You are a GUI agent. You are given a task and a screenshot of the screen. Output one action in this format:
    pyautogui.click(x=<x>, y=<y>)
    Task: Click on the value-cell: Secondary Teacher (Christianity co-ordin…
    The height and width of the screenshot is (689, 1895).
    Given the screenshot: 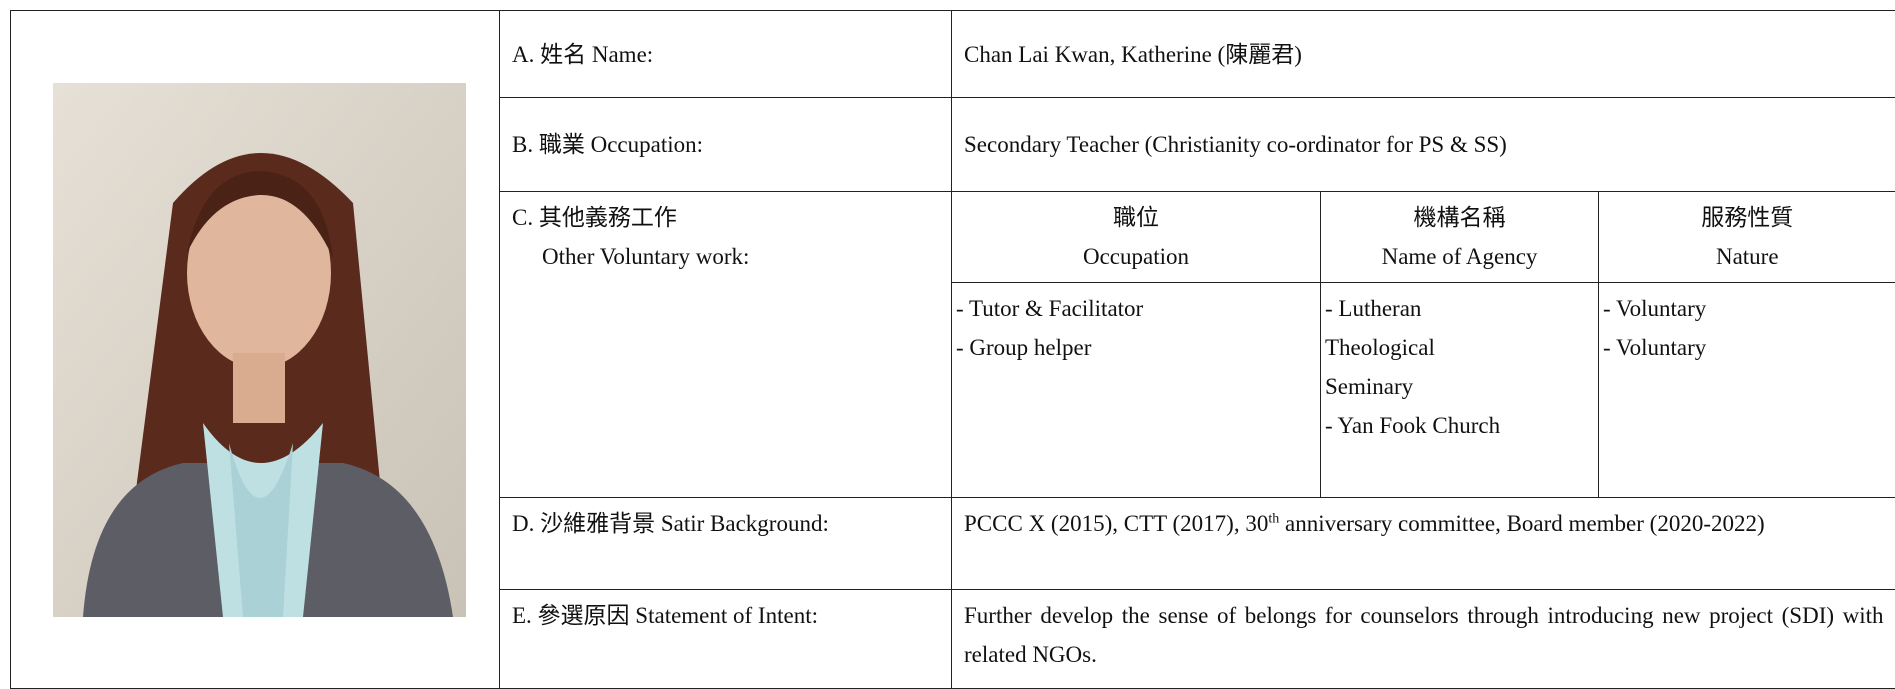 What is the action you would take?
    pyautogui.click(x=1423, y=145)
    